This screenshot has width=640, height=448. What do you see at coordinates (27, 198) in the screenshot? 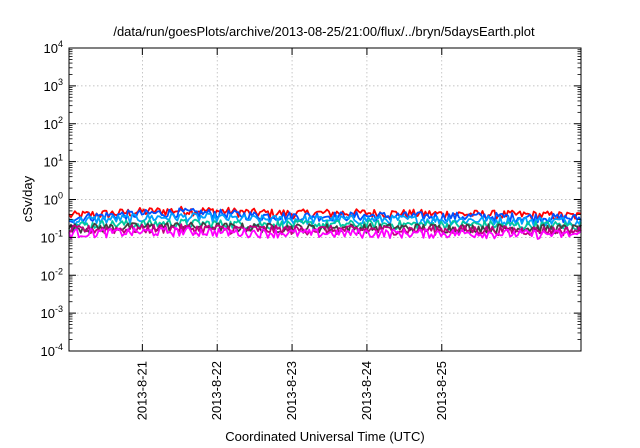
I see `y-axis-label: cSv/day` at bounding box center [27, 198].